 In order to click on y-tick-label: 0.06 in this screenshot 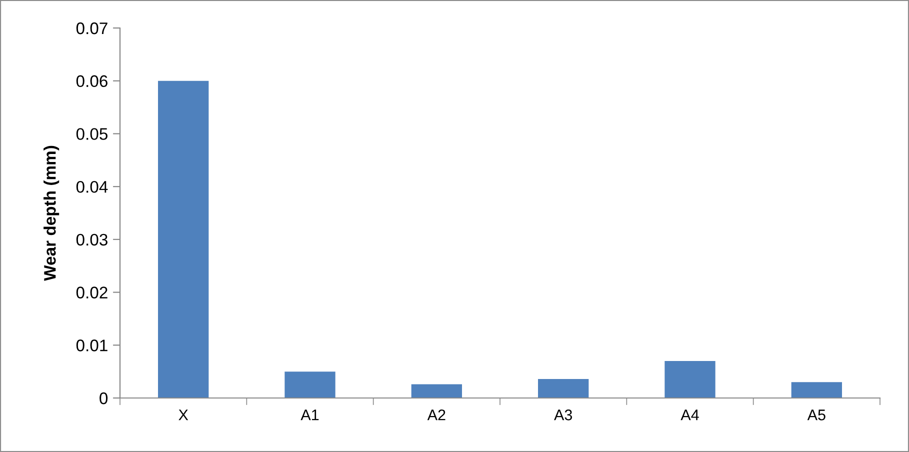, I will do `click(92, 81)`.